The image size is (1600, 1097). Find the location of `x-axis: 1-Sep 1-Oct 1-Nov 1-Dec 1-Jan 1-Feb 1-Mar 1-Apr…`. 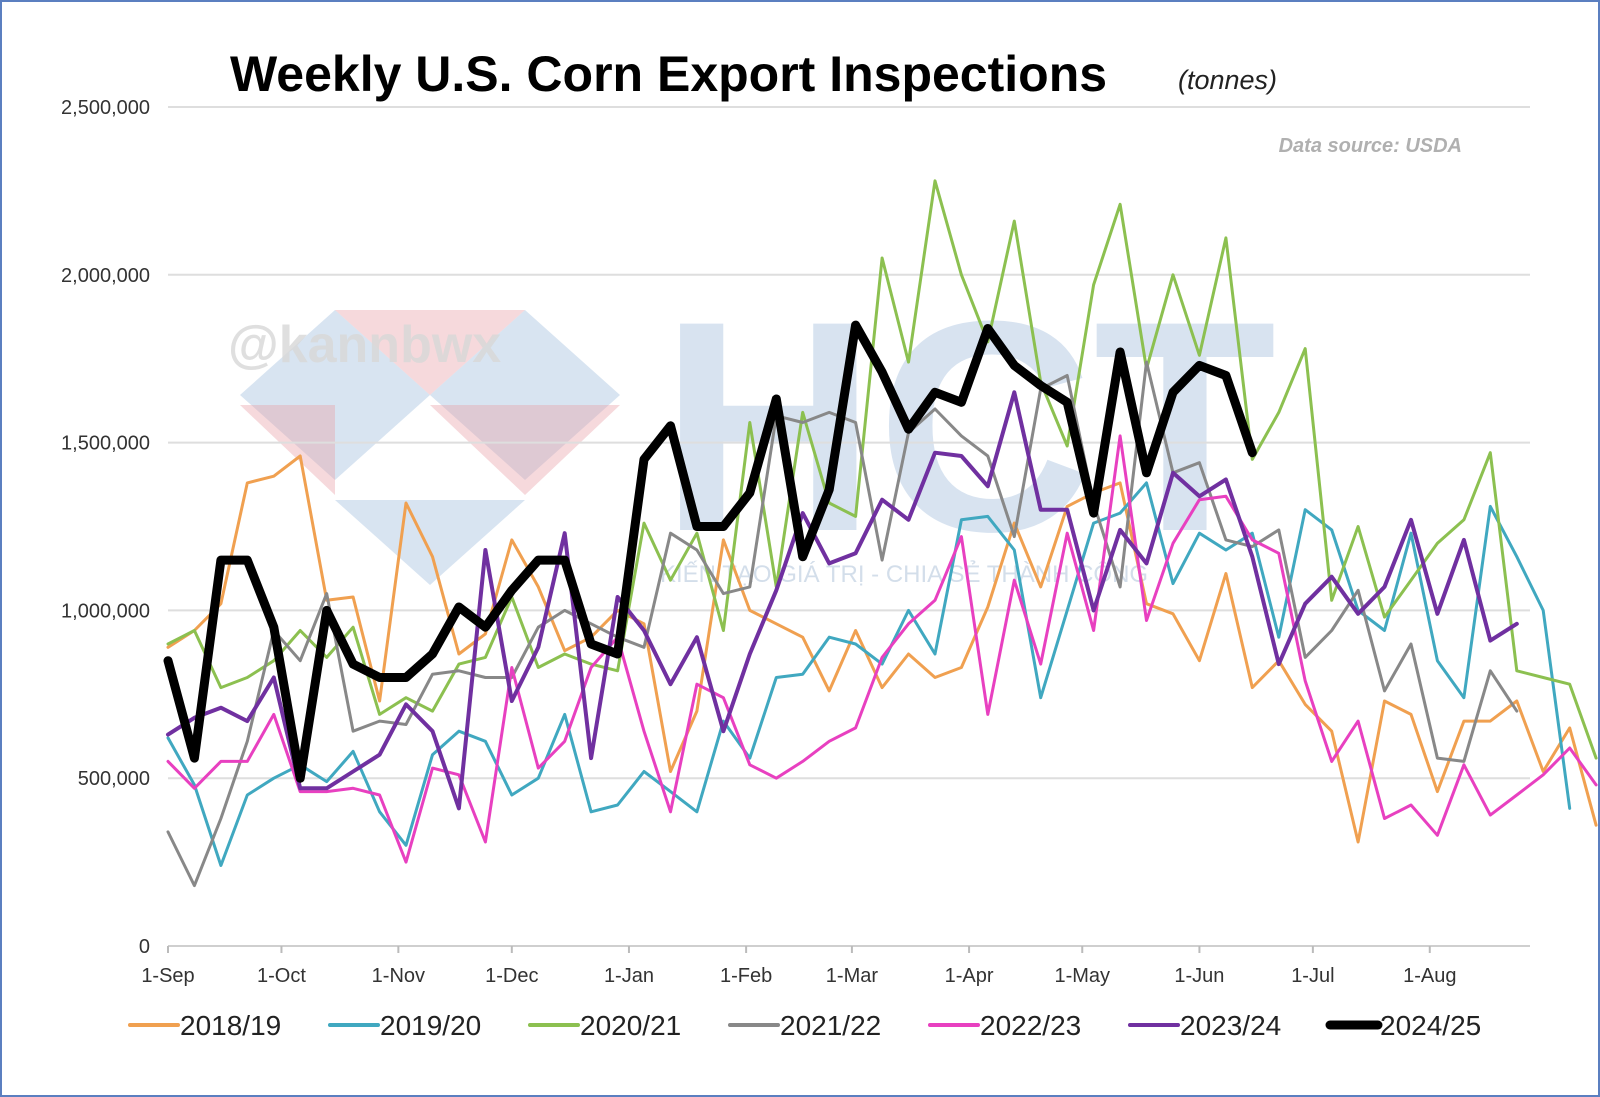

x-axis: 1-Sep 1-Oct 1-Nov 1-Dec 1-Jan 1-Feb 1-Mar 1-Apr… is located at coordinates (798, 966).